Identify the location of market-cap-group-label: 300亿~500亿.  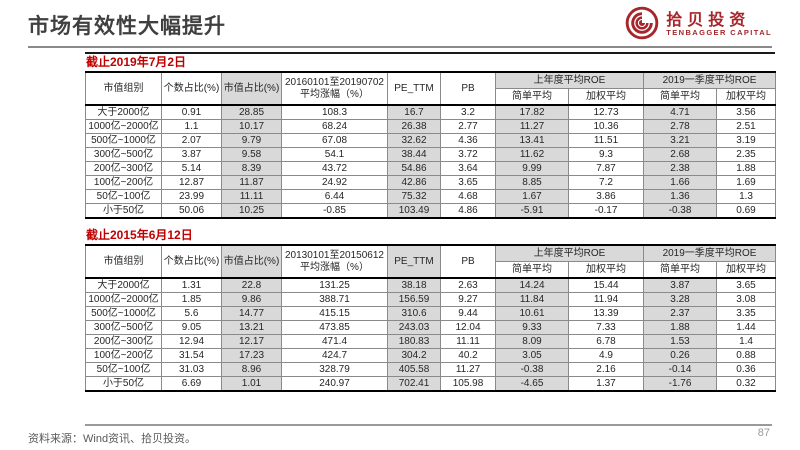
(123, 327).